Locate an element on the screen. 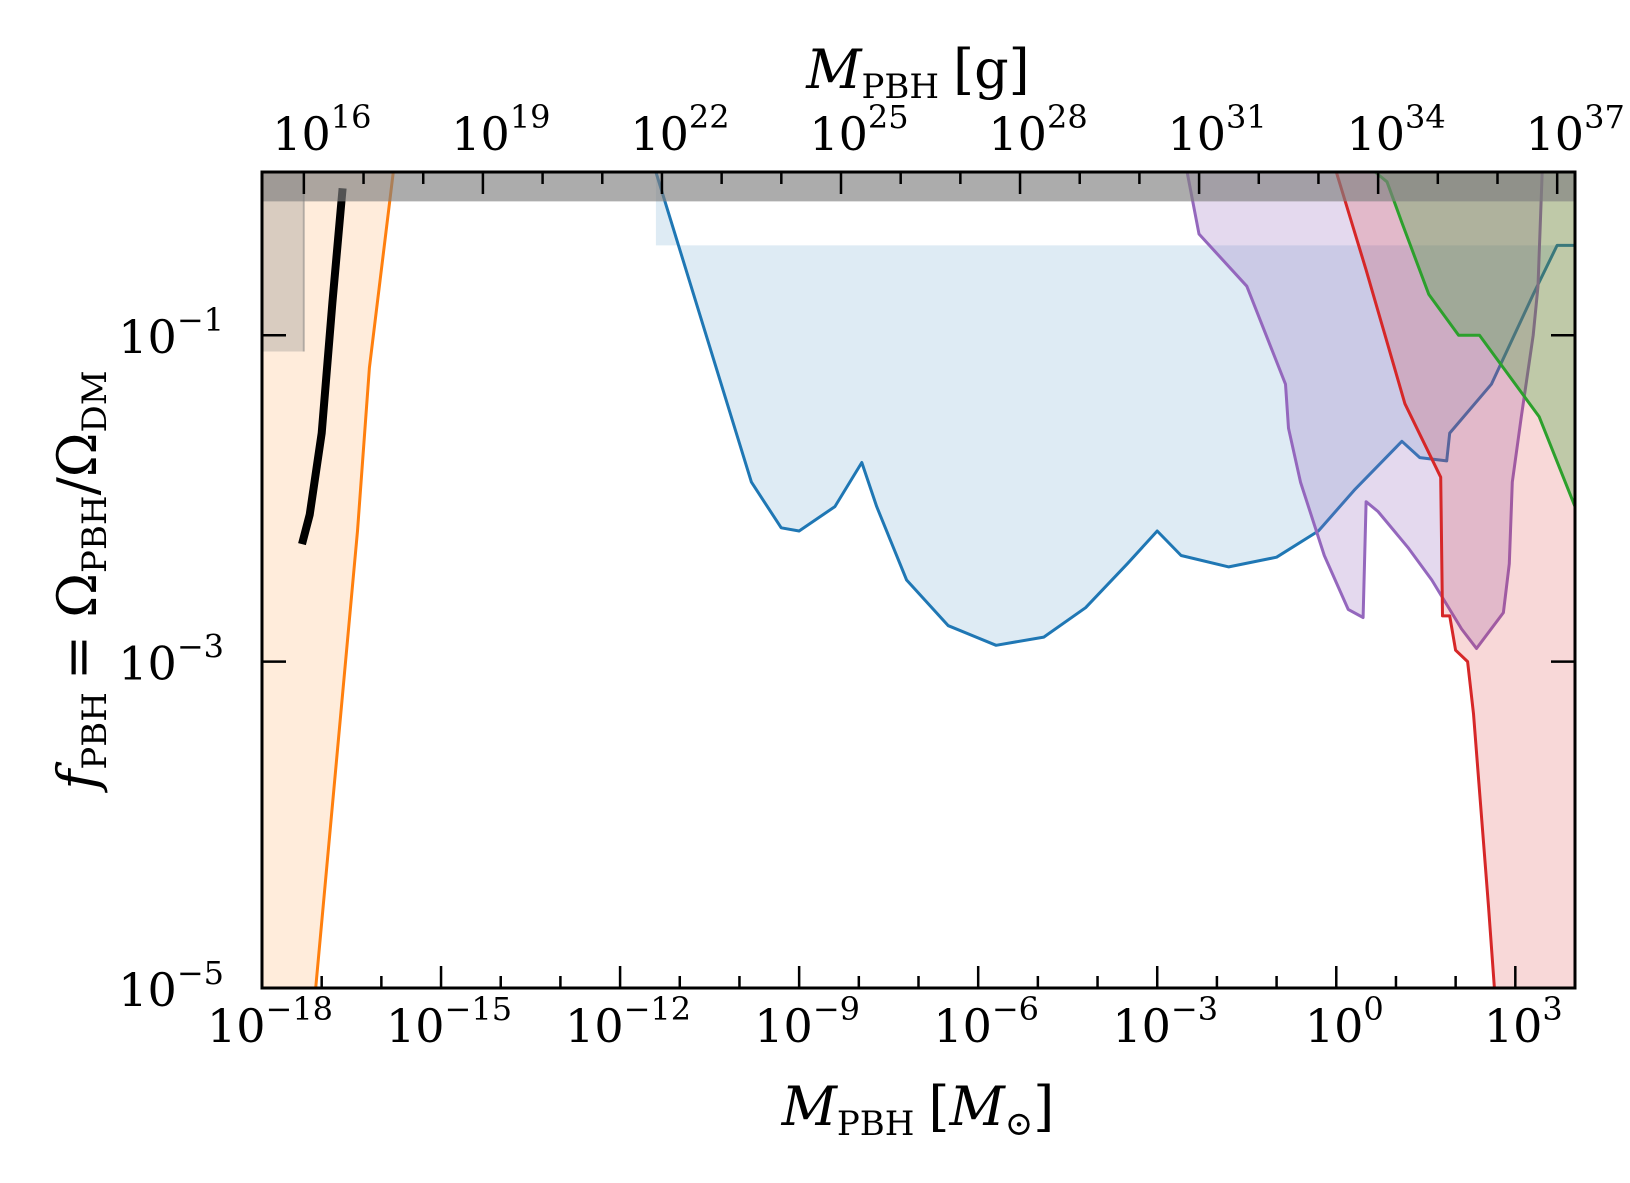  x2-tick-label: 10²⁸ is located at coordinates (1037, 129).